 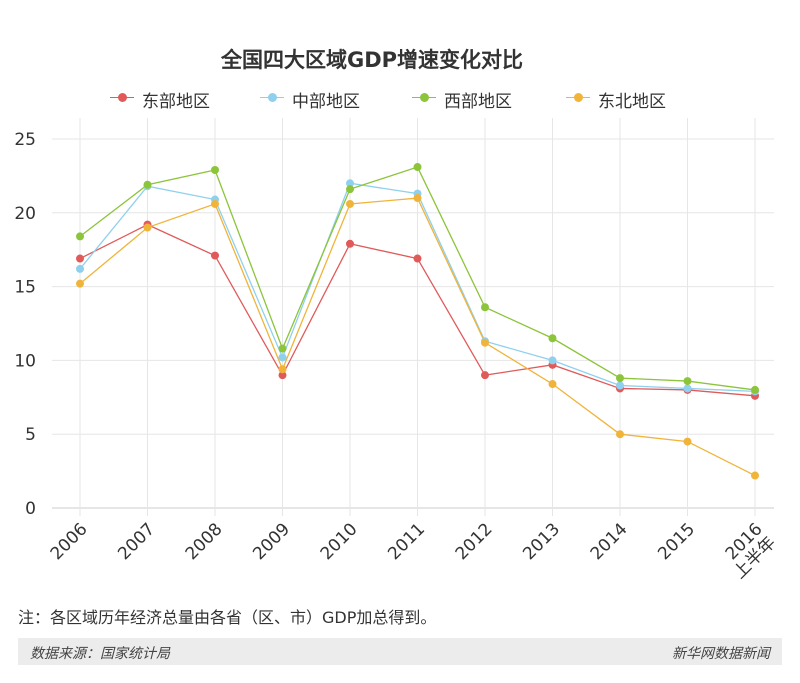 What do you see at coordinates (424, 97) in the screenshot?
I see `legend-marker-west` at bounding box center [424, 97].